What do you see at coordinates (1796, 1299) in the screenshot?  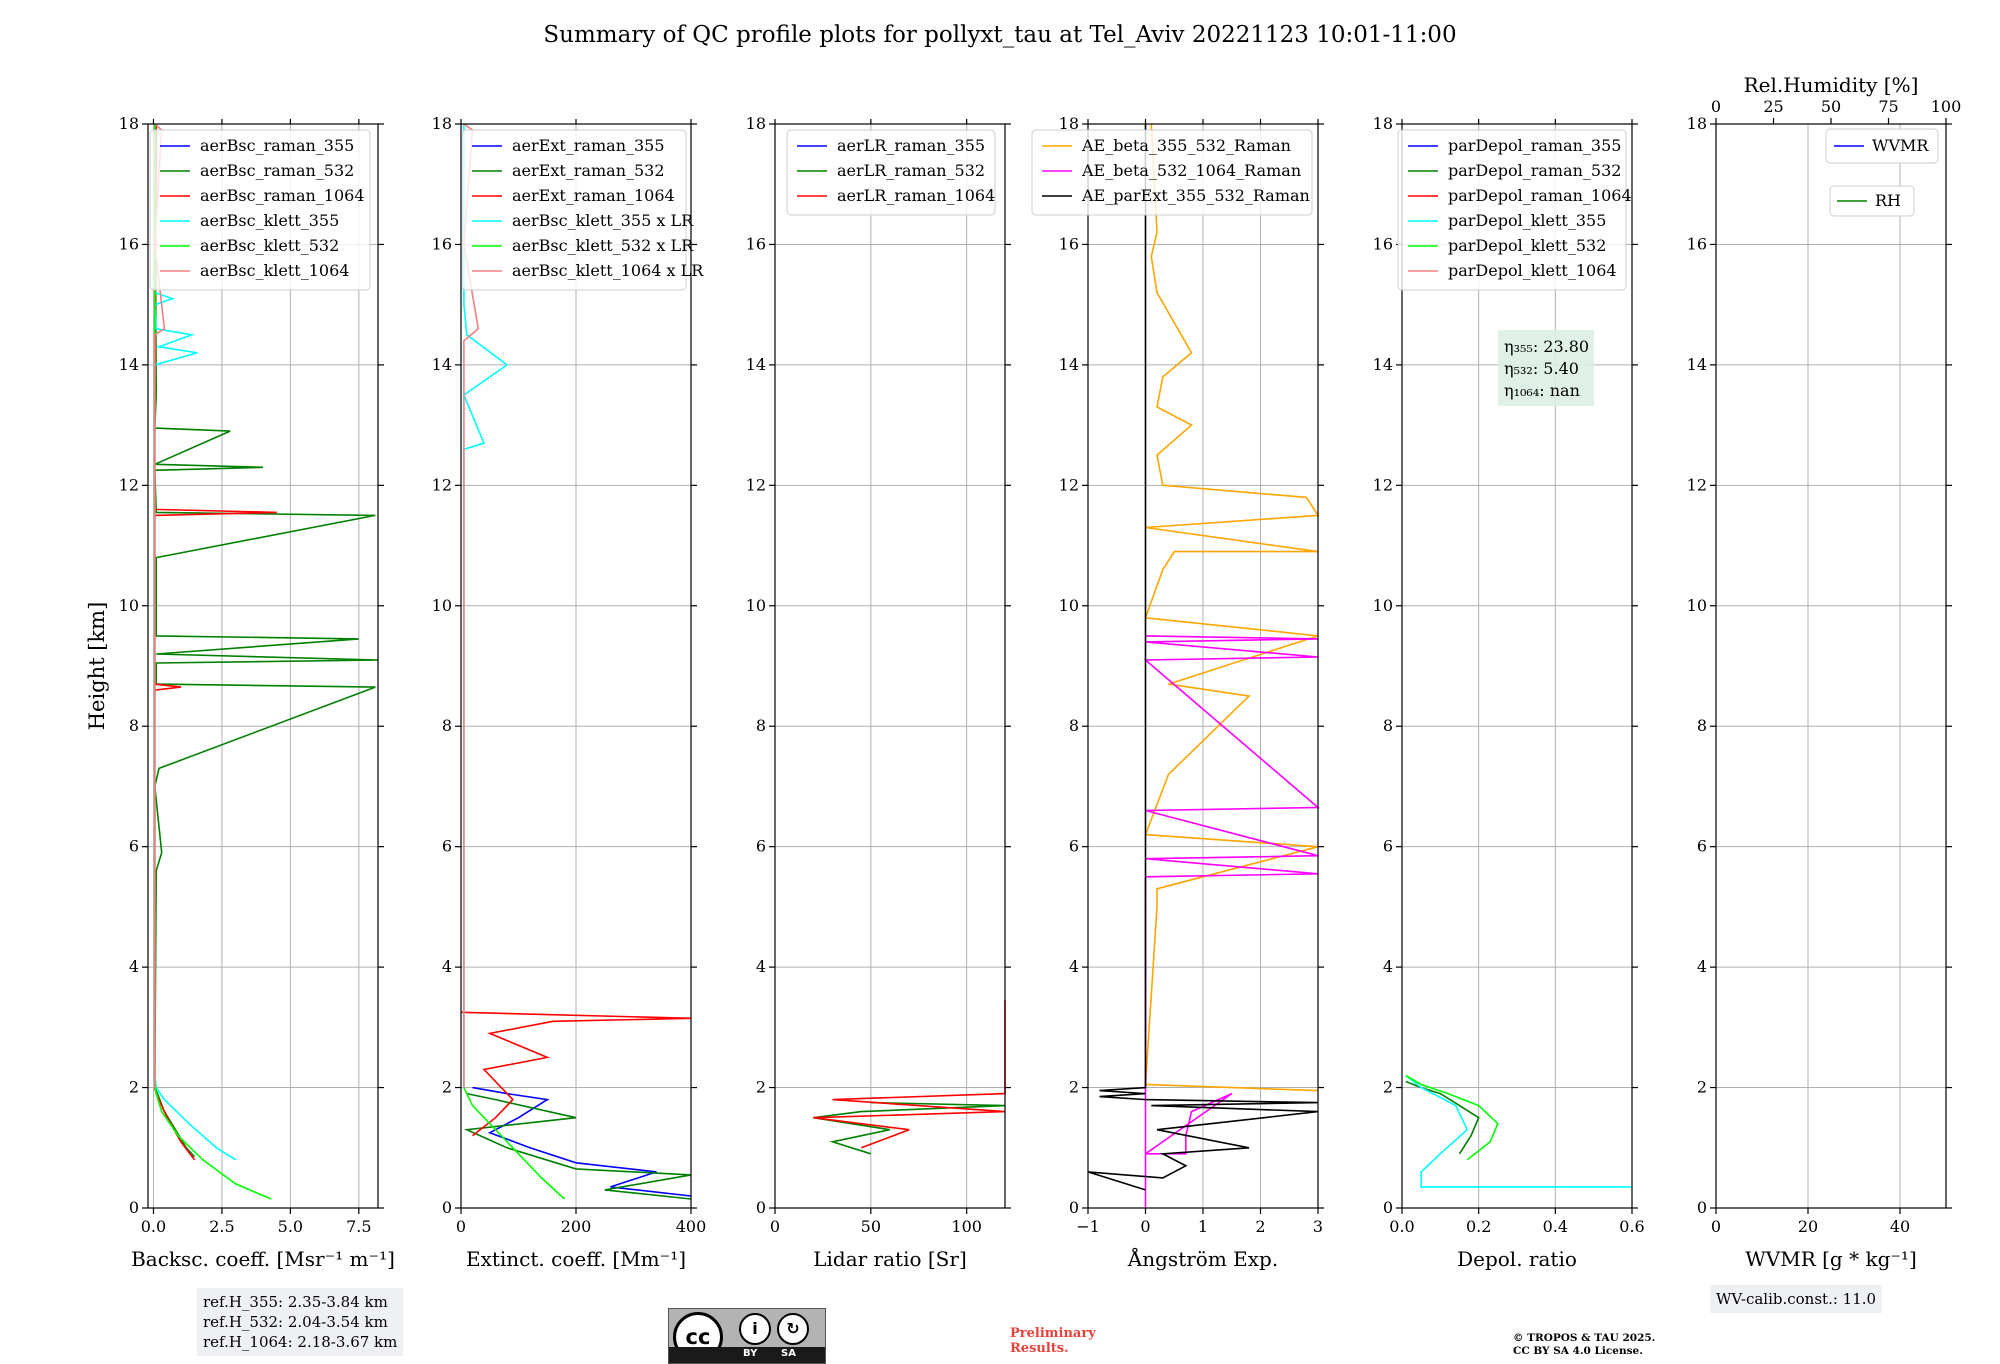 I see `wv-calib-constant: WV-calib.const.: 11.0` at bounding box center [1796, 1299].